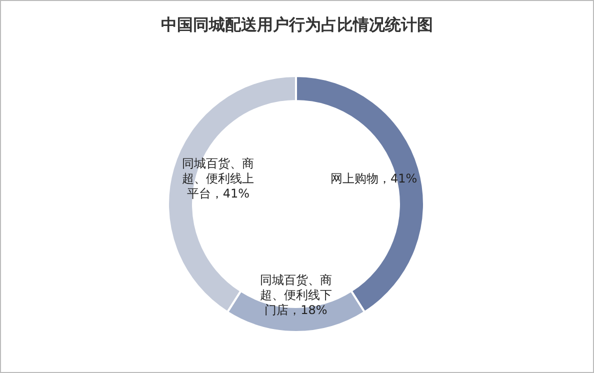 Image resolution: width=594 pixels, height=373 pixels. Describe the element at coordinates (218, 178) in the screenshot. I see `slice-label: 同城百货、商超、便利线上平台，41%` at that location.